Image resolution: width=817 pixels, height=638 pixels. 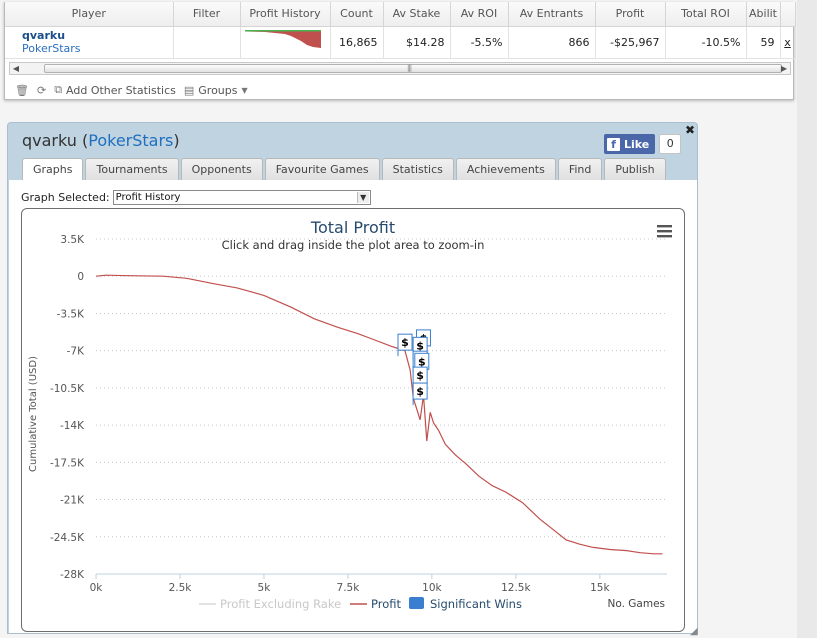 What do you see at coordinates (16, 68) in the screenshot?
I see `scroll-left-icon: ◀` at bounding box center [16, 68].